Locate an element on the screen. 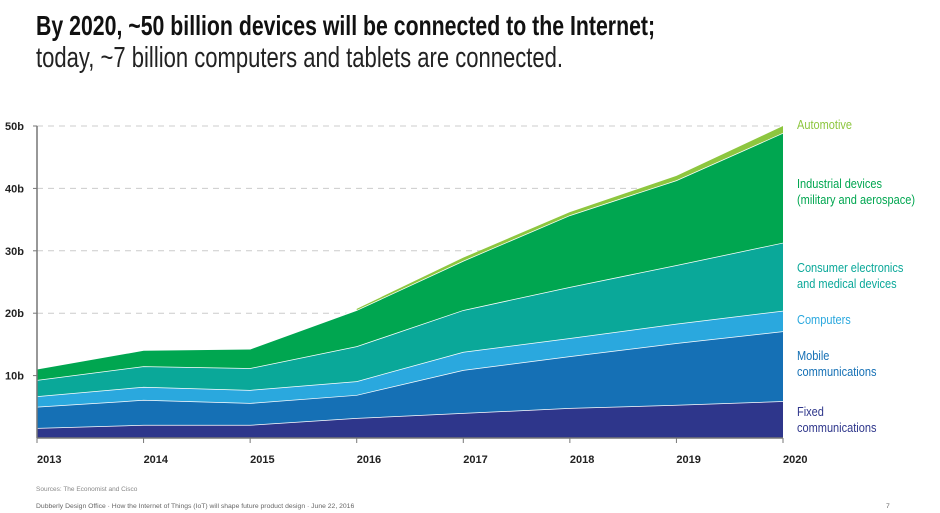 This screenshot has height=513, width=940. y-tick-label: 10b is located at coordinates (14, 377).